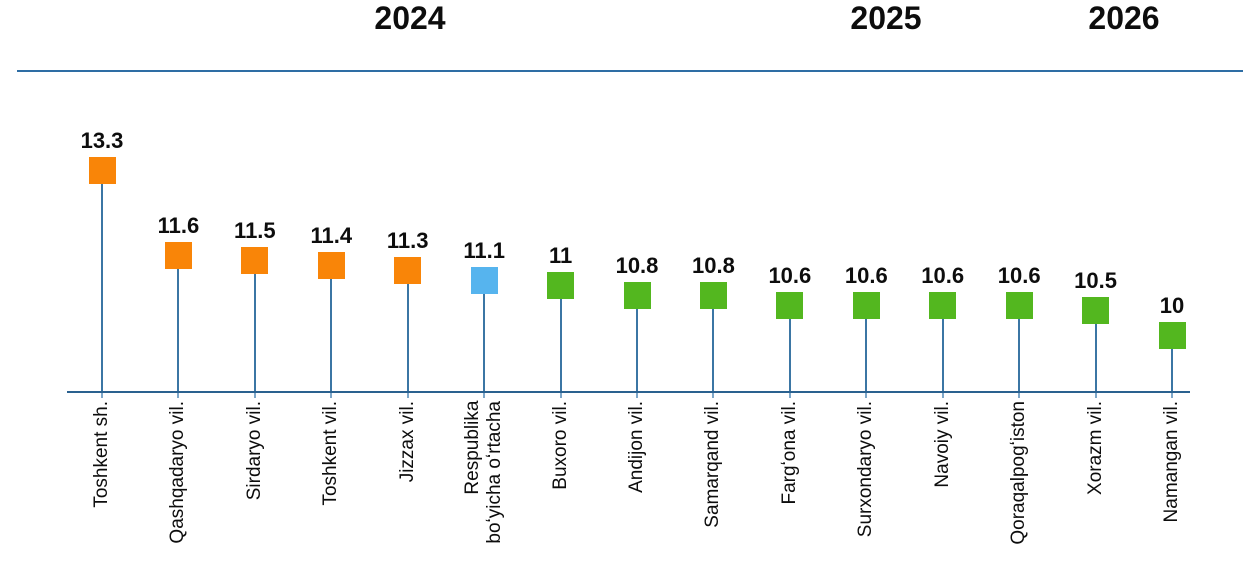 The image size is (1250, 585). I want to click on year-header-2026: 2026, so click(1124, 18).